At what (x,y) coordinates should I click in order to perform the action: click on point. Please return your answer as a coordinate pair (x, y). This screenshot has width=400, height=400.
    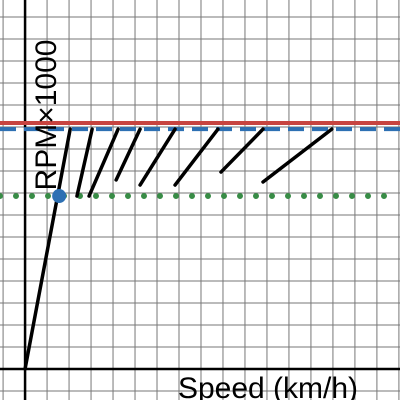
    Looking at the image, I should click on (59, 196).